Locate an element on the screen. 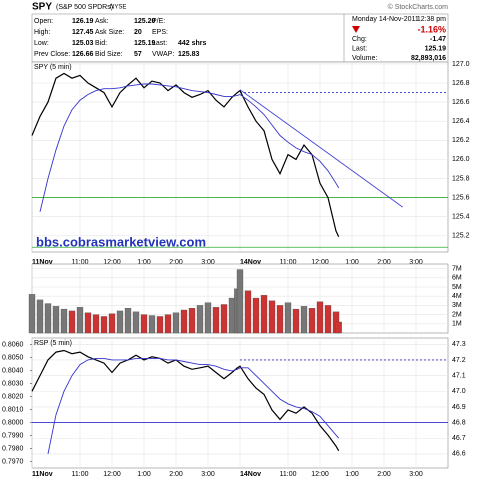 Image resolution: width=480 pixels, height=480 pixels. x-tick-label: 2:00 is located at coordinates (176, 474).